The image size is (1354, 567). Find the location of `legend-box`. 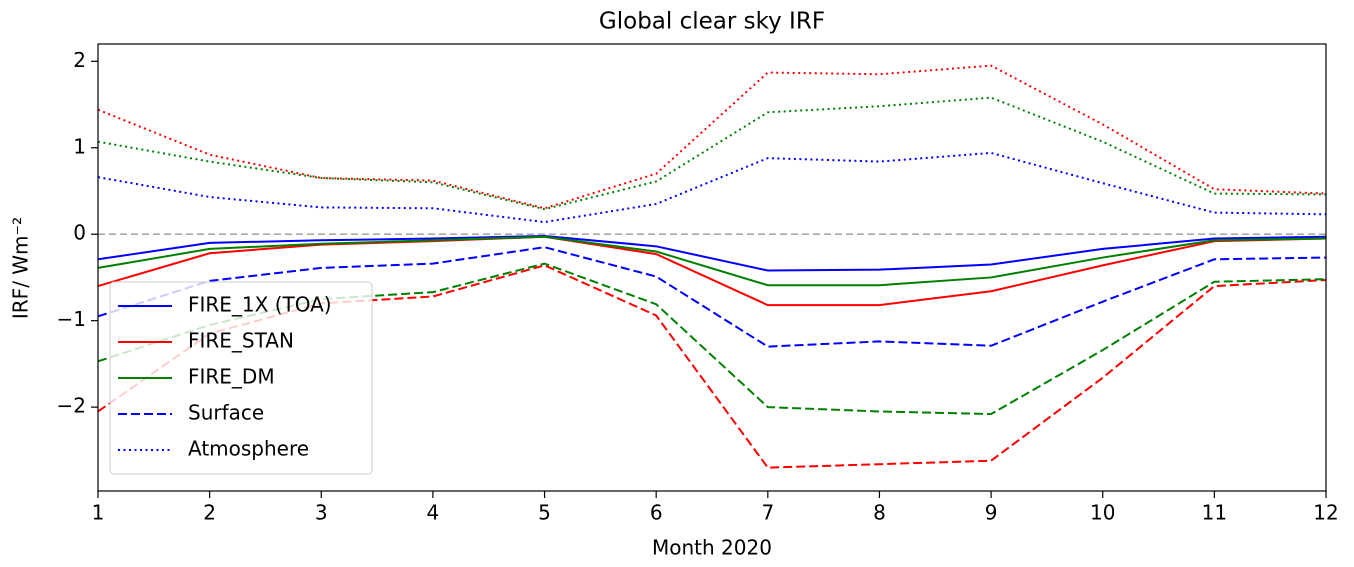

legend-box is located at coordinates (241, 378).